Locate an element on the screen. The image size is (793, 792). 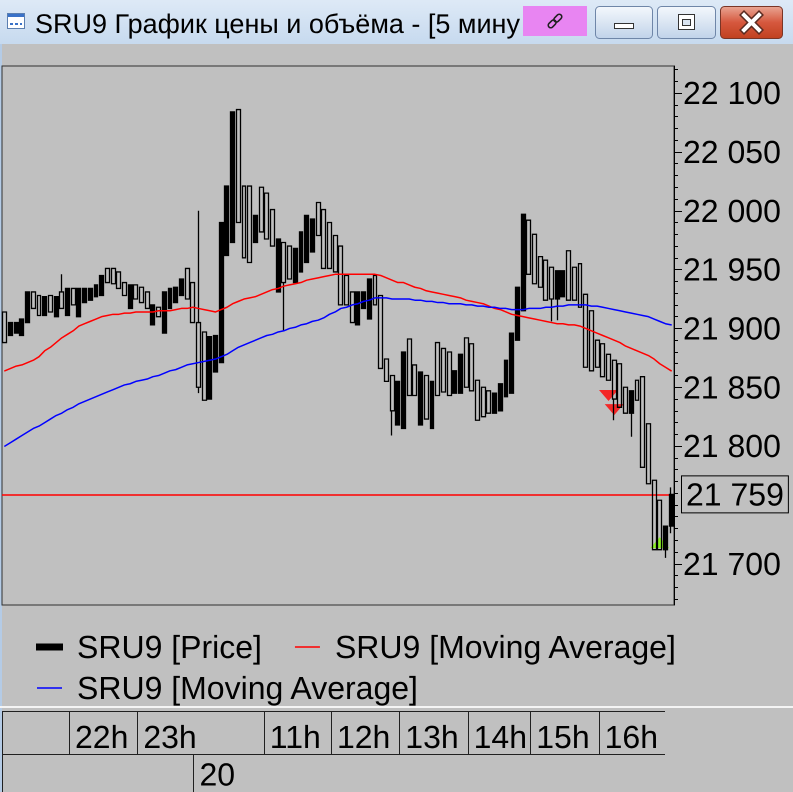
y-tick-label: 21 700 is located at coordinates (732, 564).